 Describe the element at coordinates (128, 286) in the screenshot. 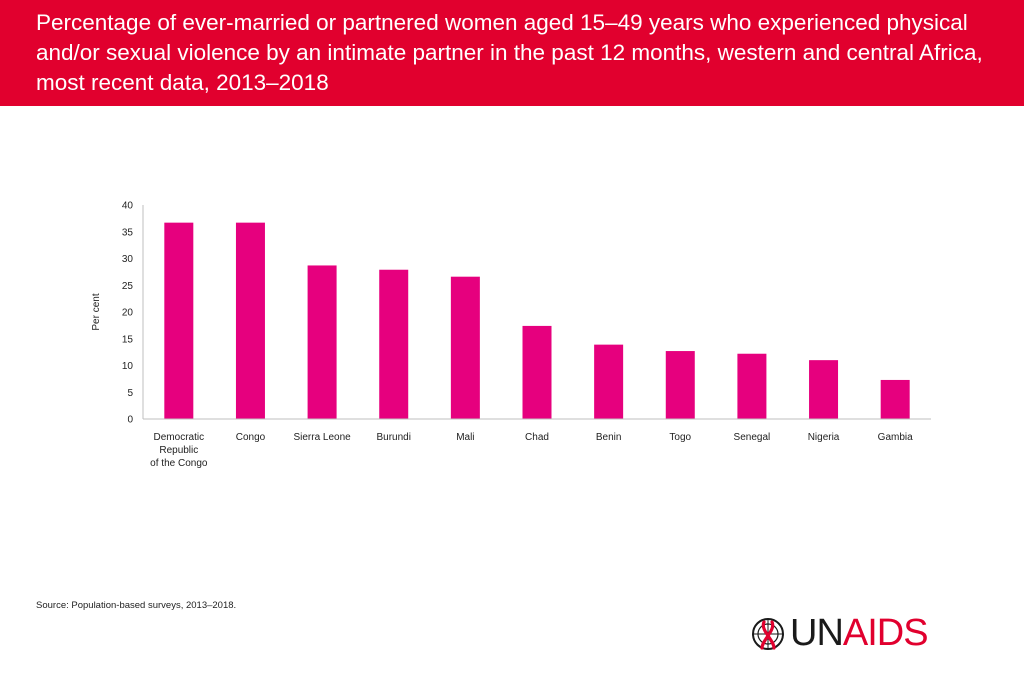

I see `y-tick-label: 25` at that location.